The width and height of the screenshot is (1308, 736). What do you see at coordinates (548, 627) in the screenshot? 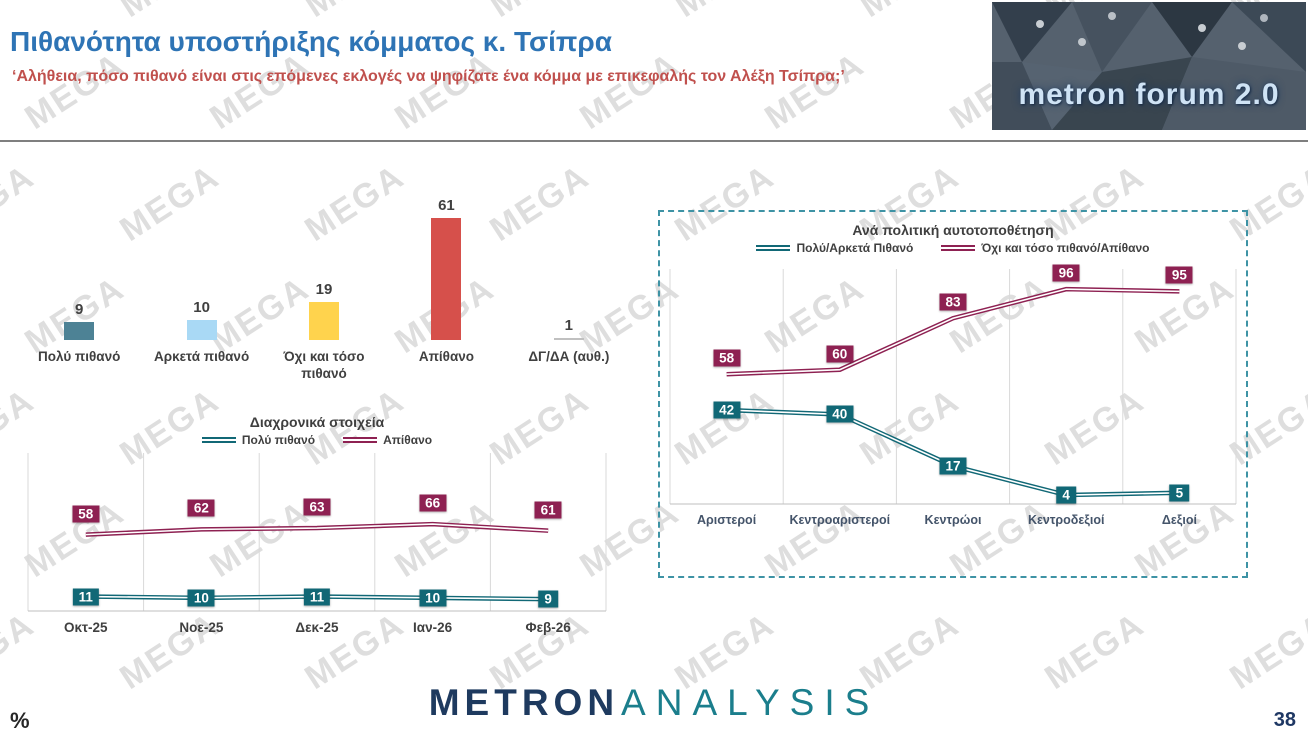
I see `category-label: Φεβ-26` at bounding box center [548, 627].